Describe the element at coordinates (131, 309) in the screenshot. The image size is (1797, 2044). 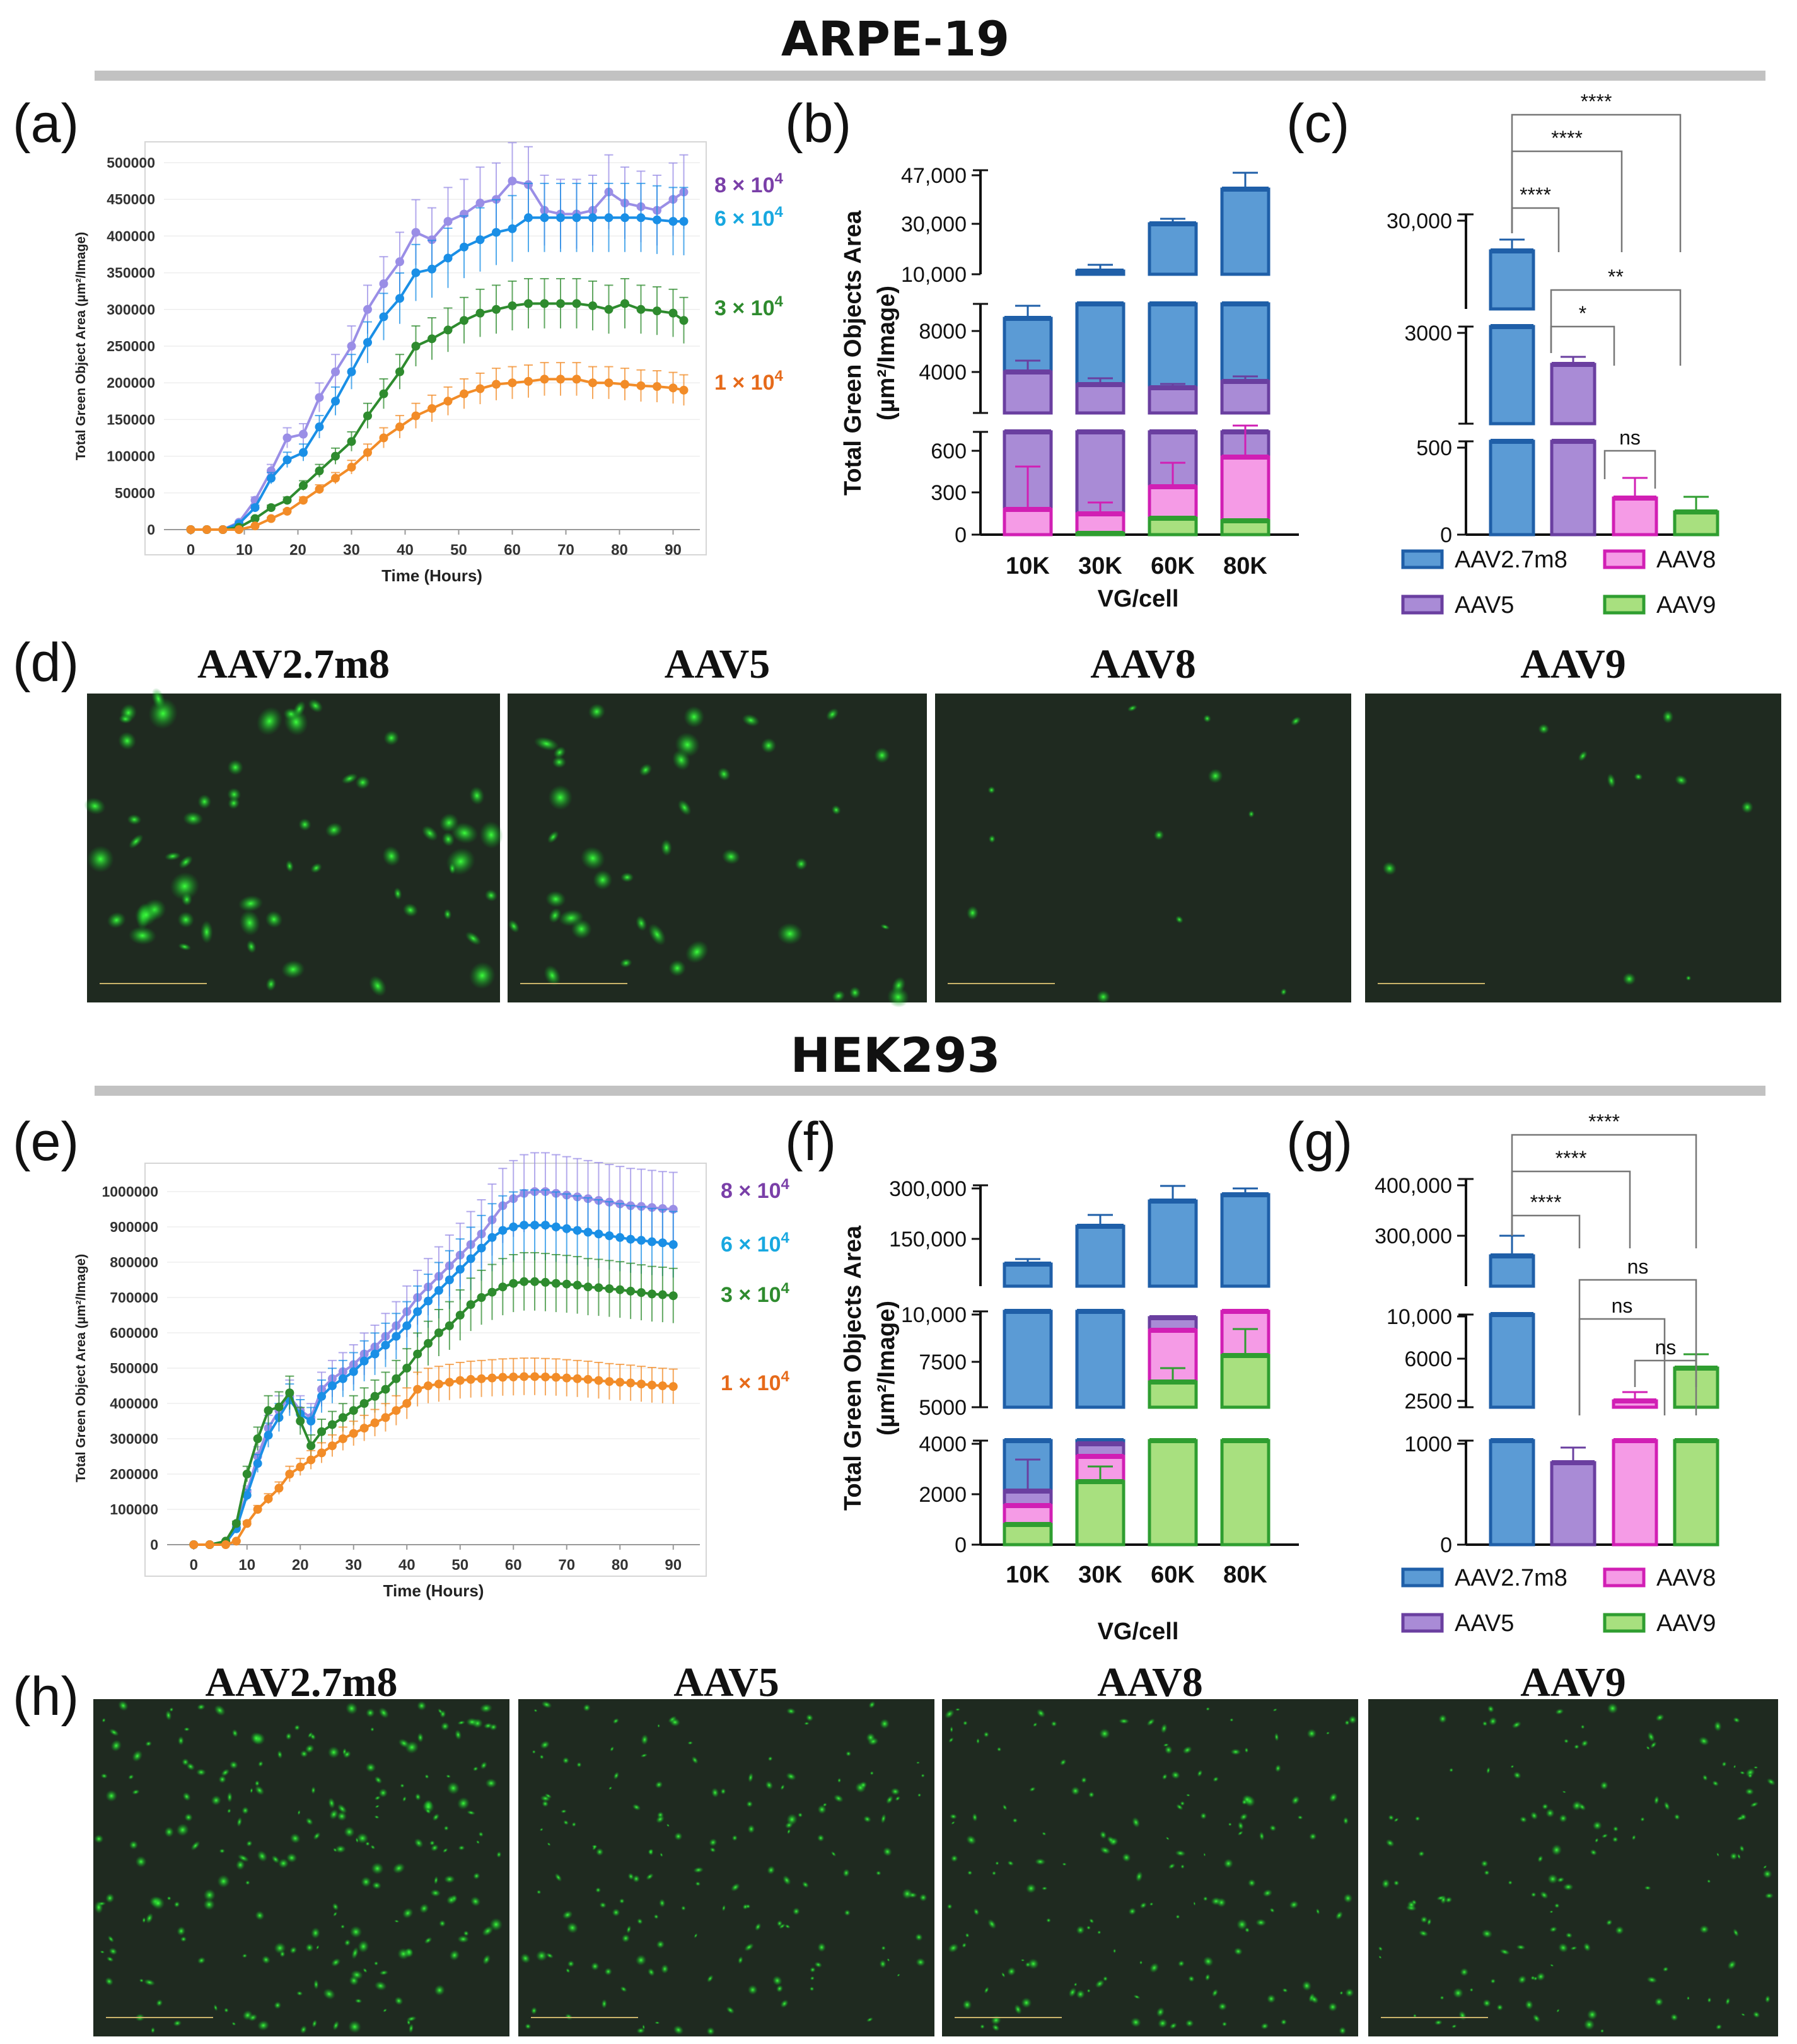
I see `y-tick-label: 300000` at that location.